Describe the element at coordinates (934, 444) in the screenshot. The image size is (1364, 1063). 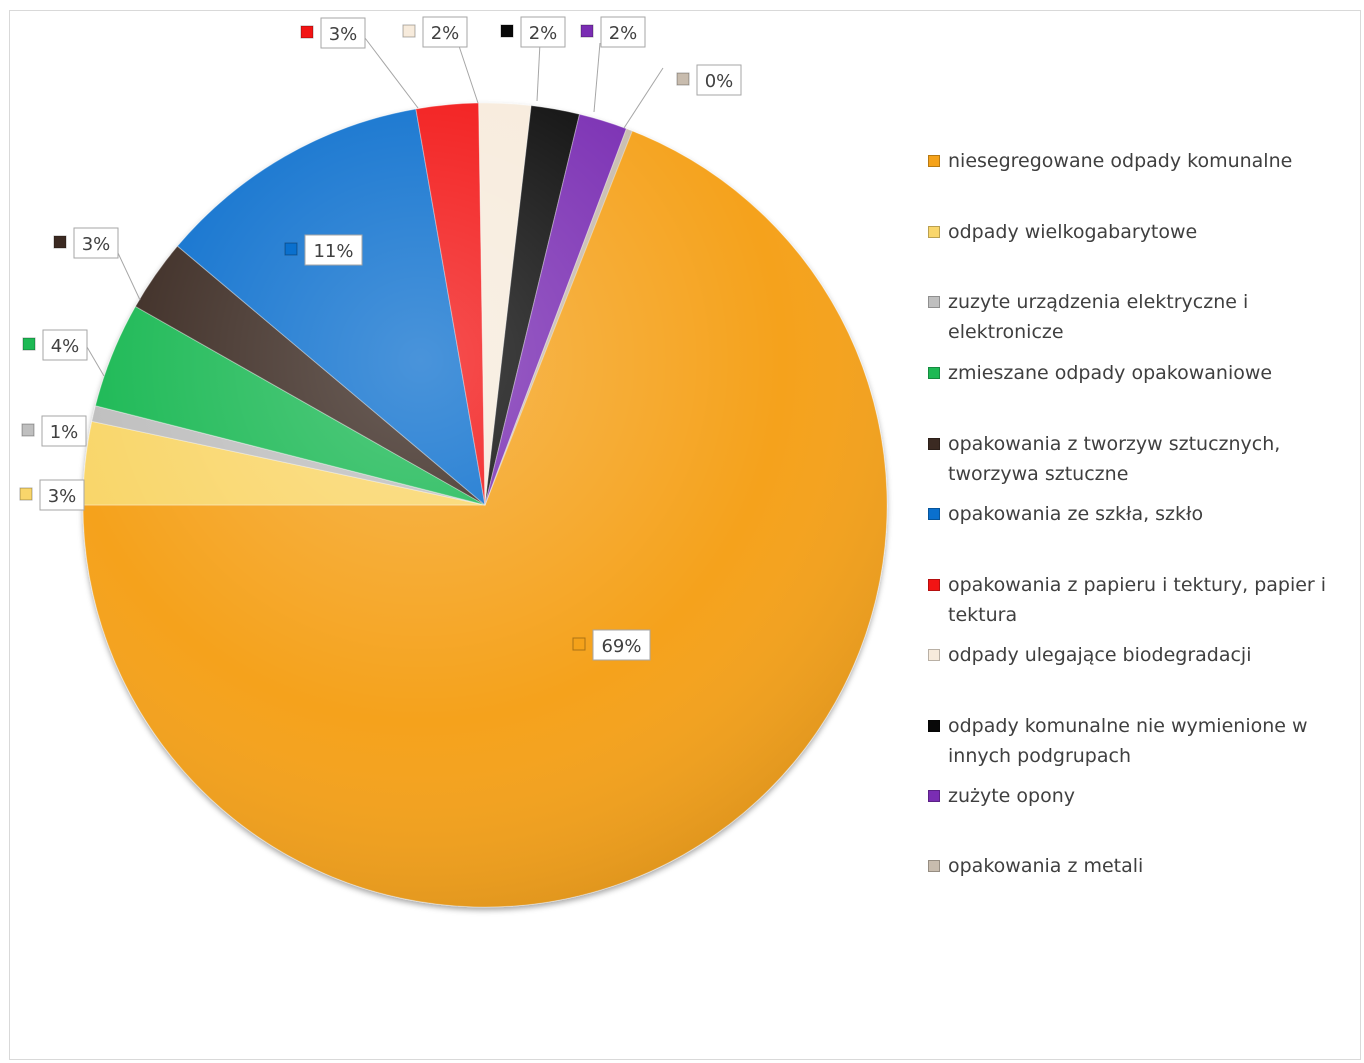
I see `brown-square-icon` at that location.